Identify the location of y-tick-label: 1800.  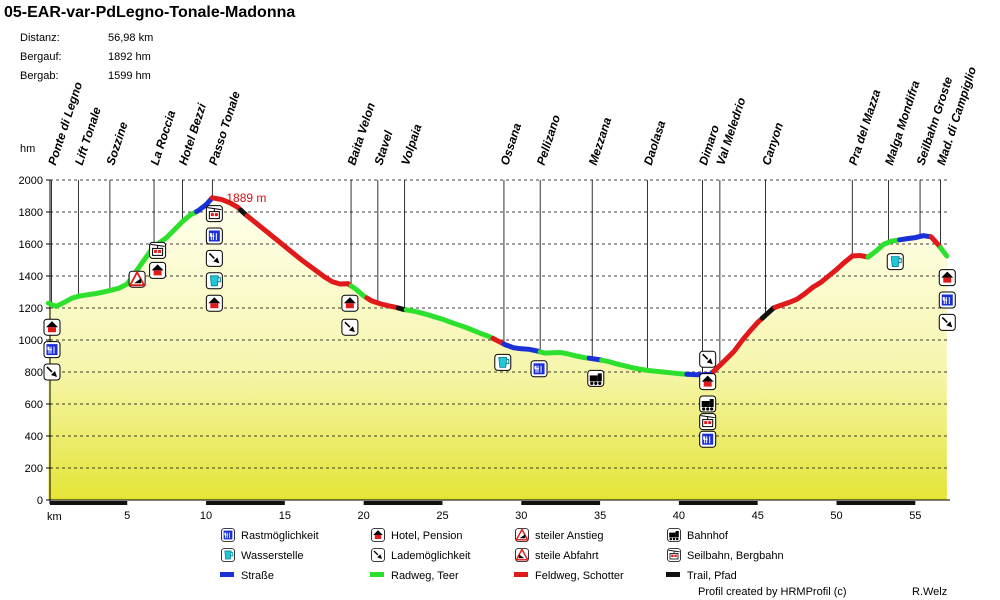
(31, 213).